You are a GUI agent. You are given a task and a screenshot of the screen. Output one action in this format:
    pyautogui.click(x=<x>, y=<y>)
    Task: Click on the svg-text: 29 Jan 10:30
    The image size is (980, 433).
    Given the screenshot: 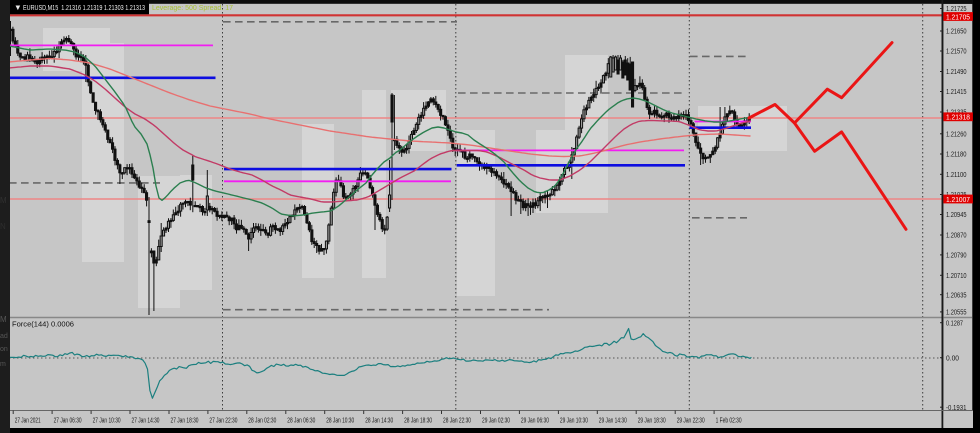 What is the action you would take?
    pyautogui.click(x=574, y=420)
    